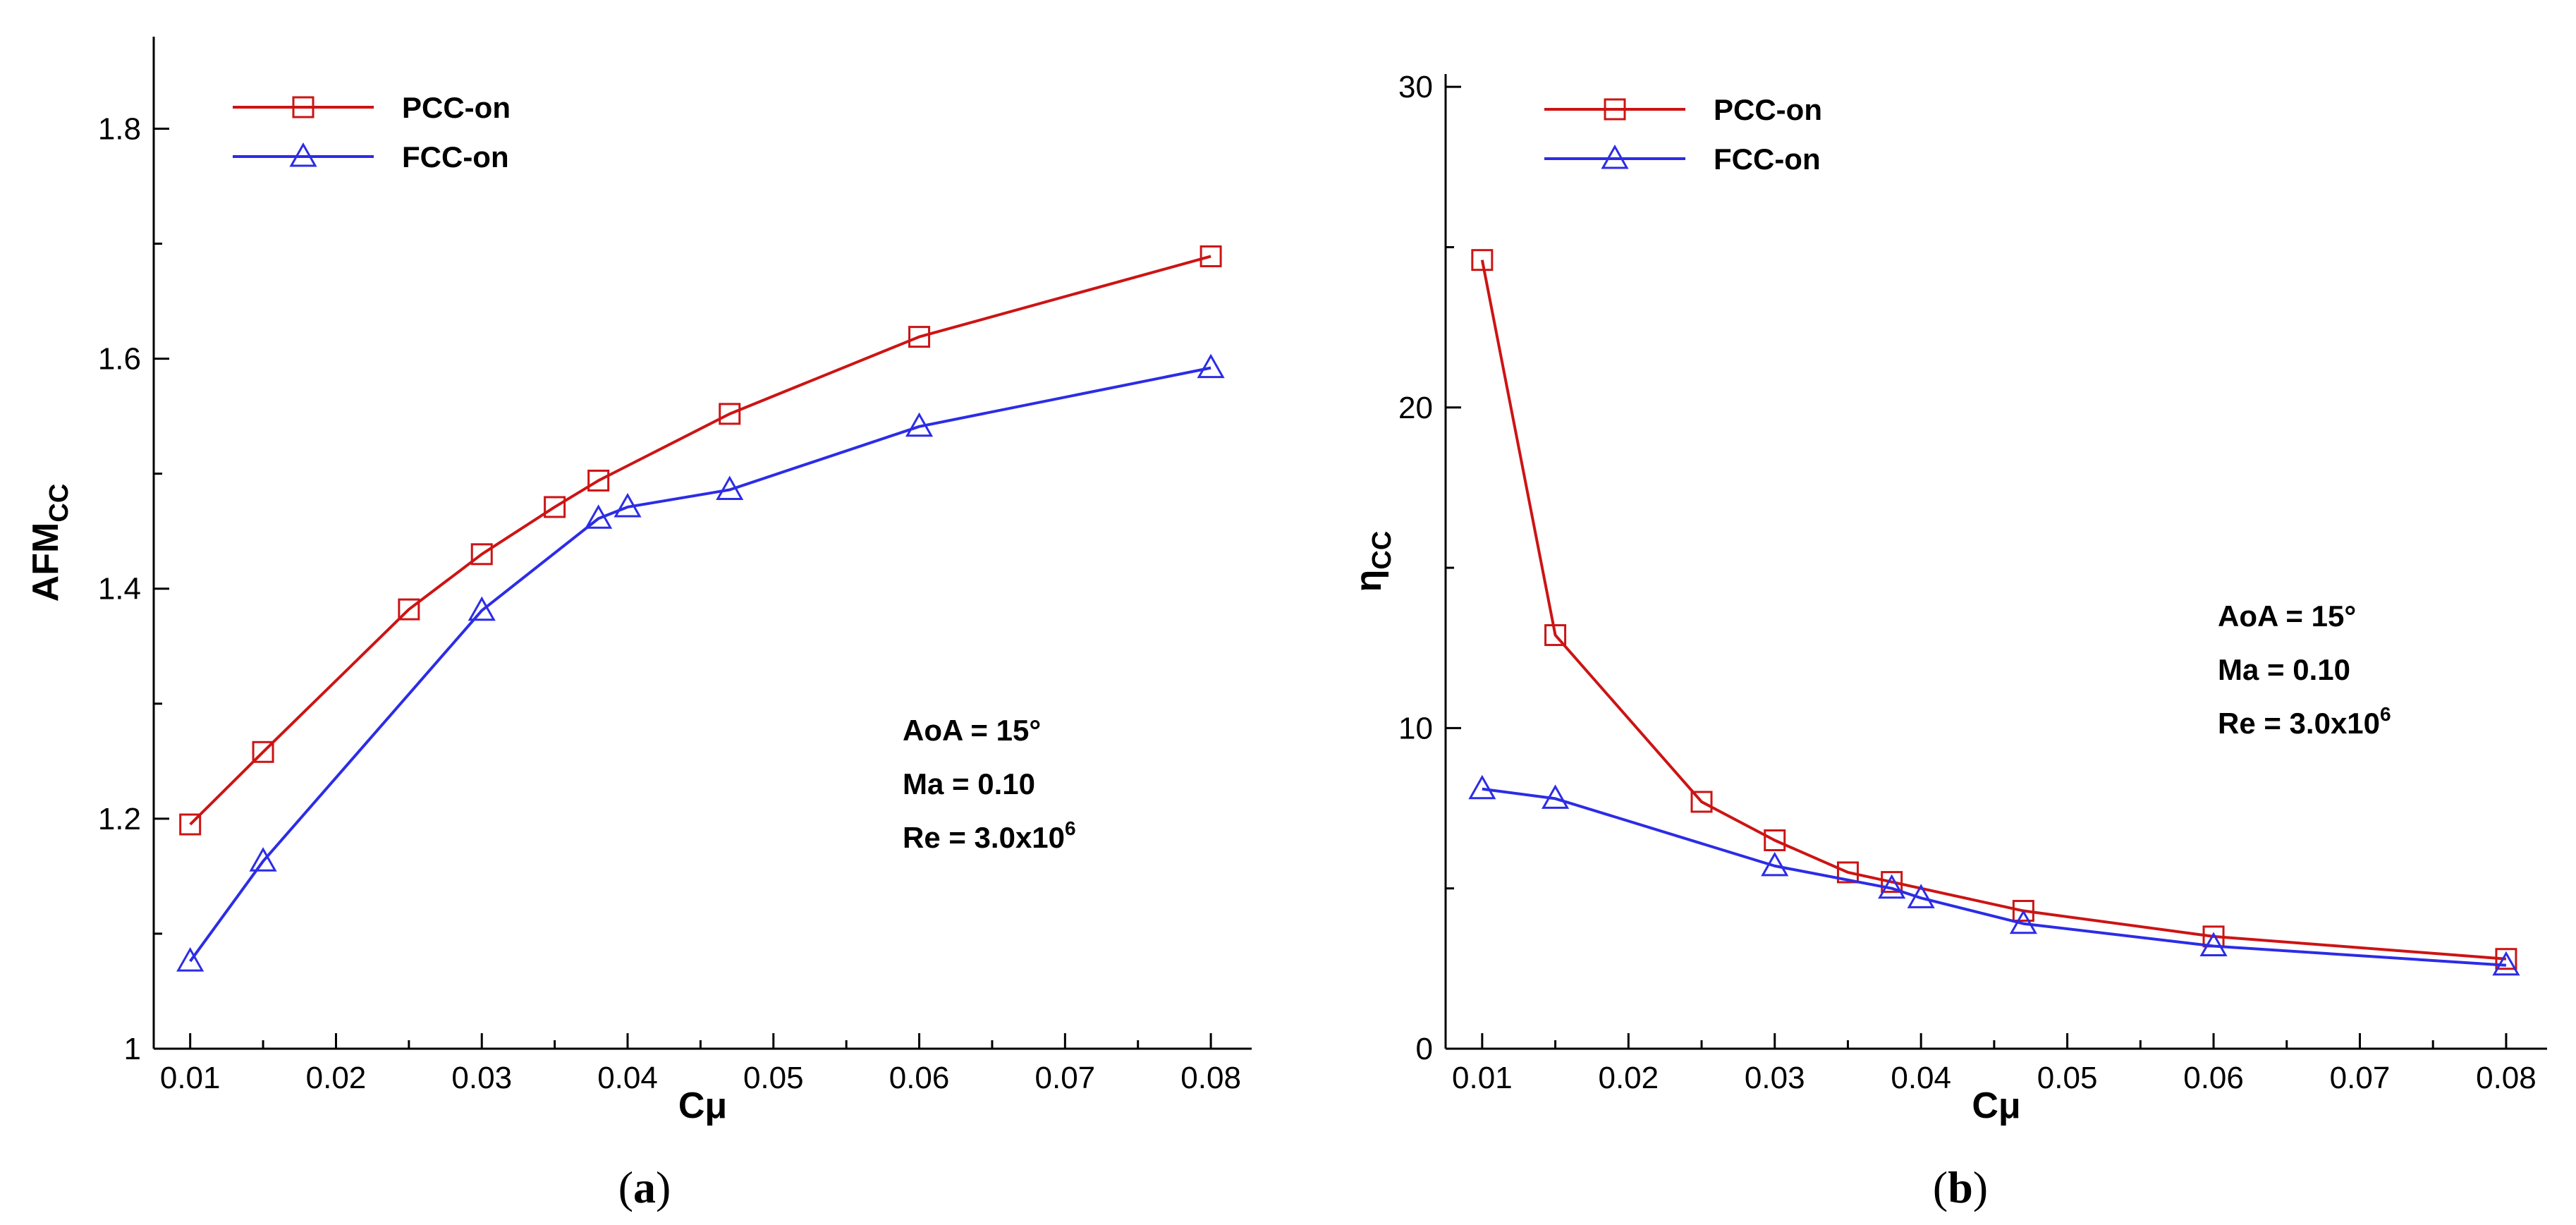 The image size is (2576, 1225). I want to click on y-tick-label: 0, so click(1425, 1049).